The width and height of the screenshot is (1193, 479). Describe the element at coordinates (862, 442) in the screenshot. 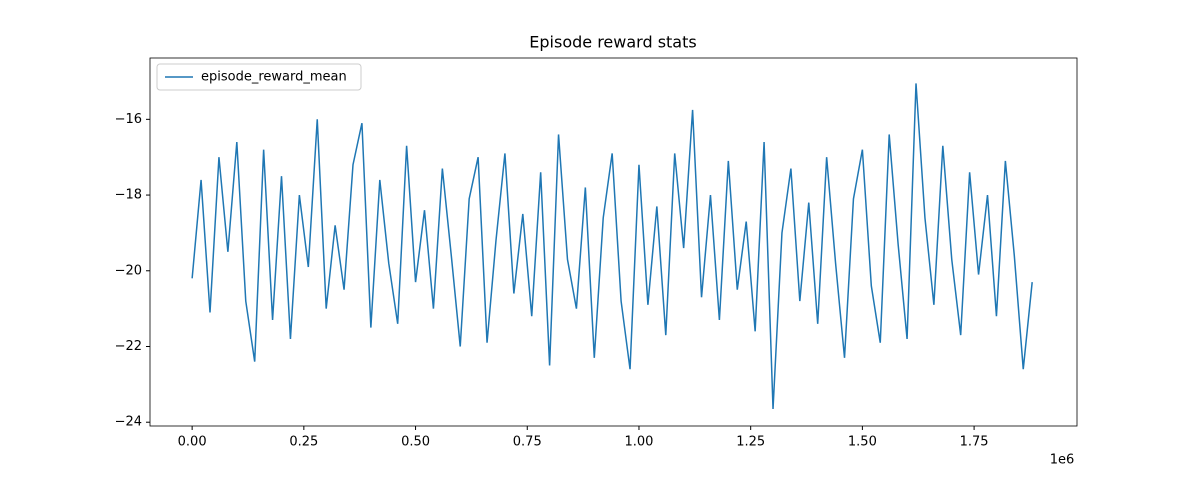

I see `x-tick-label: 1.50` at that location.